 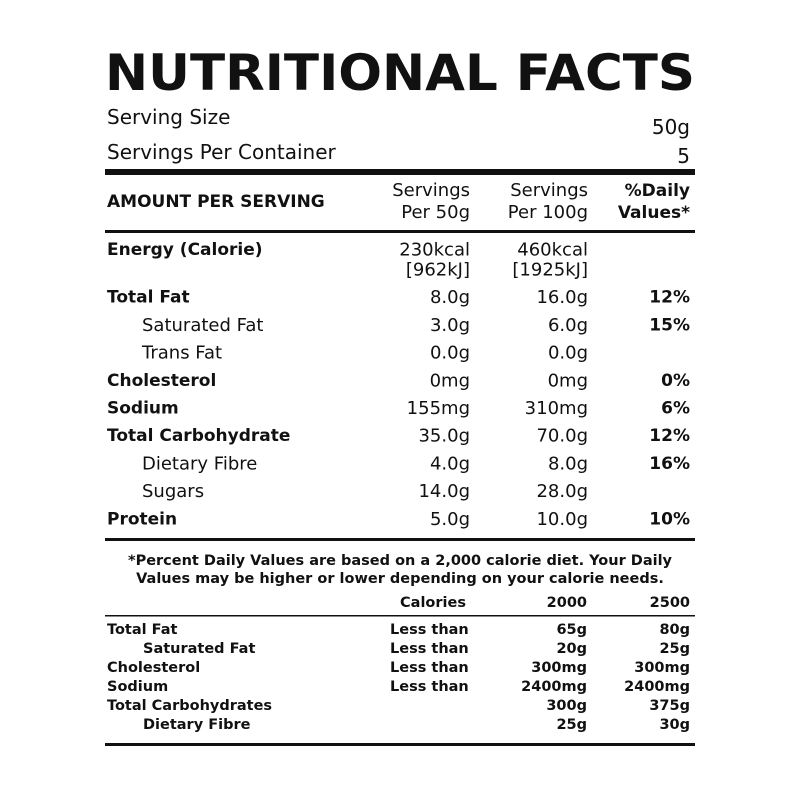 I want to click on per-50g: 5.0g, so click(x=450, y=519).